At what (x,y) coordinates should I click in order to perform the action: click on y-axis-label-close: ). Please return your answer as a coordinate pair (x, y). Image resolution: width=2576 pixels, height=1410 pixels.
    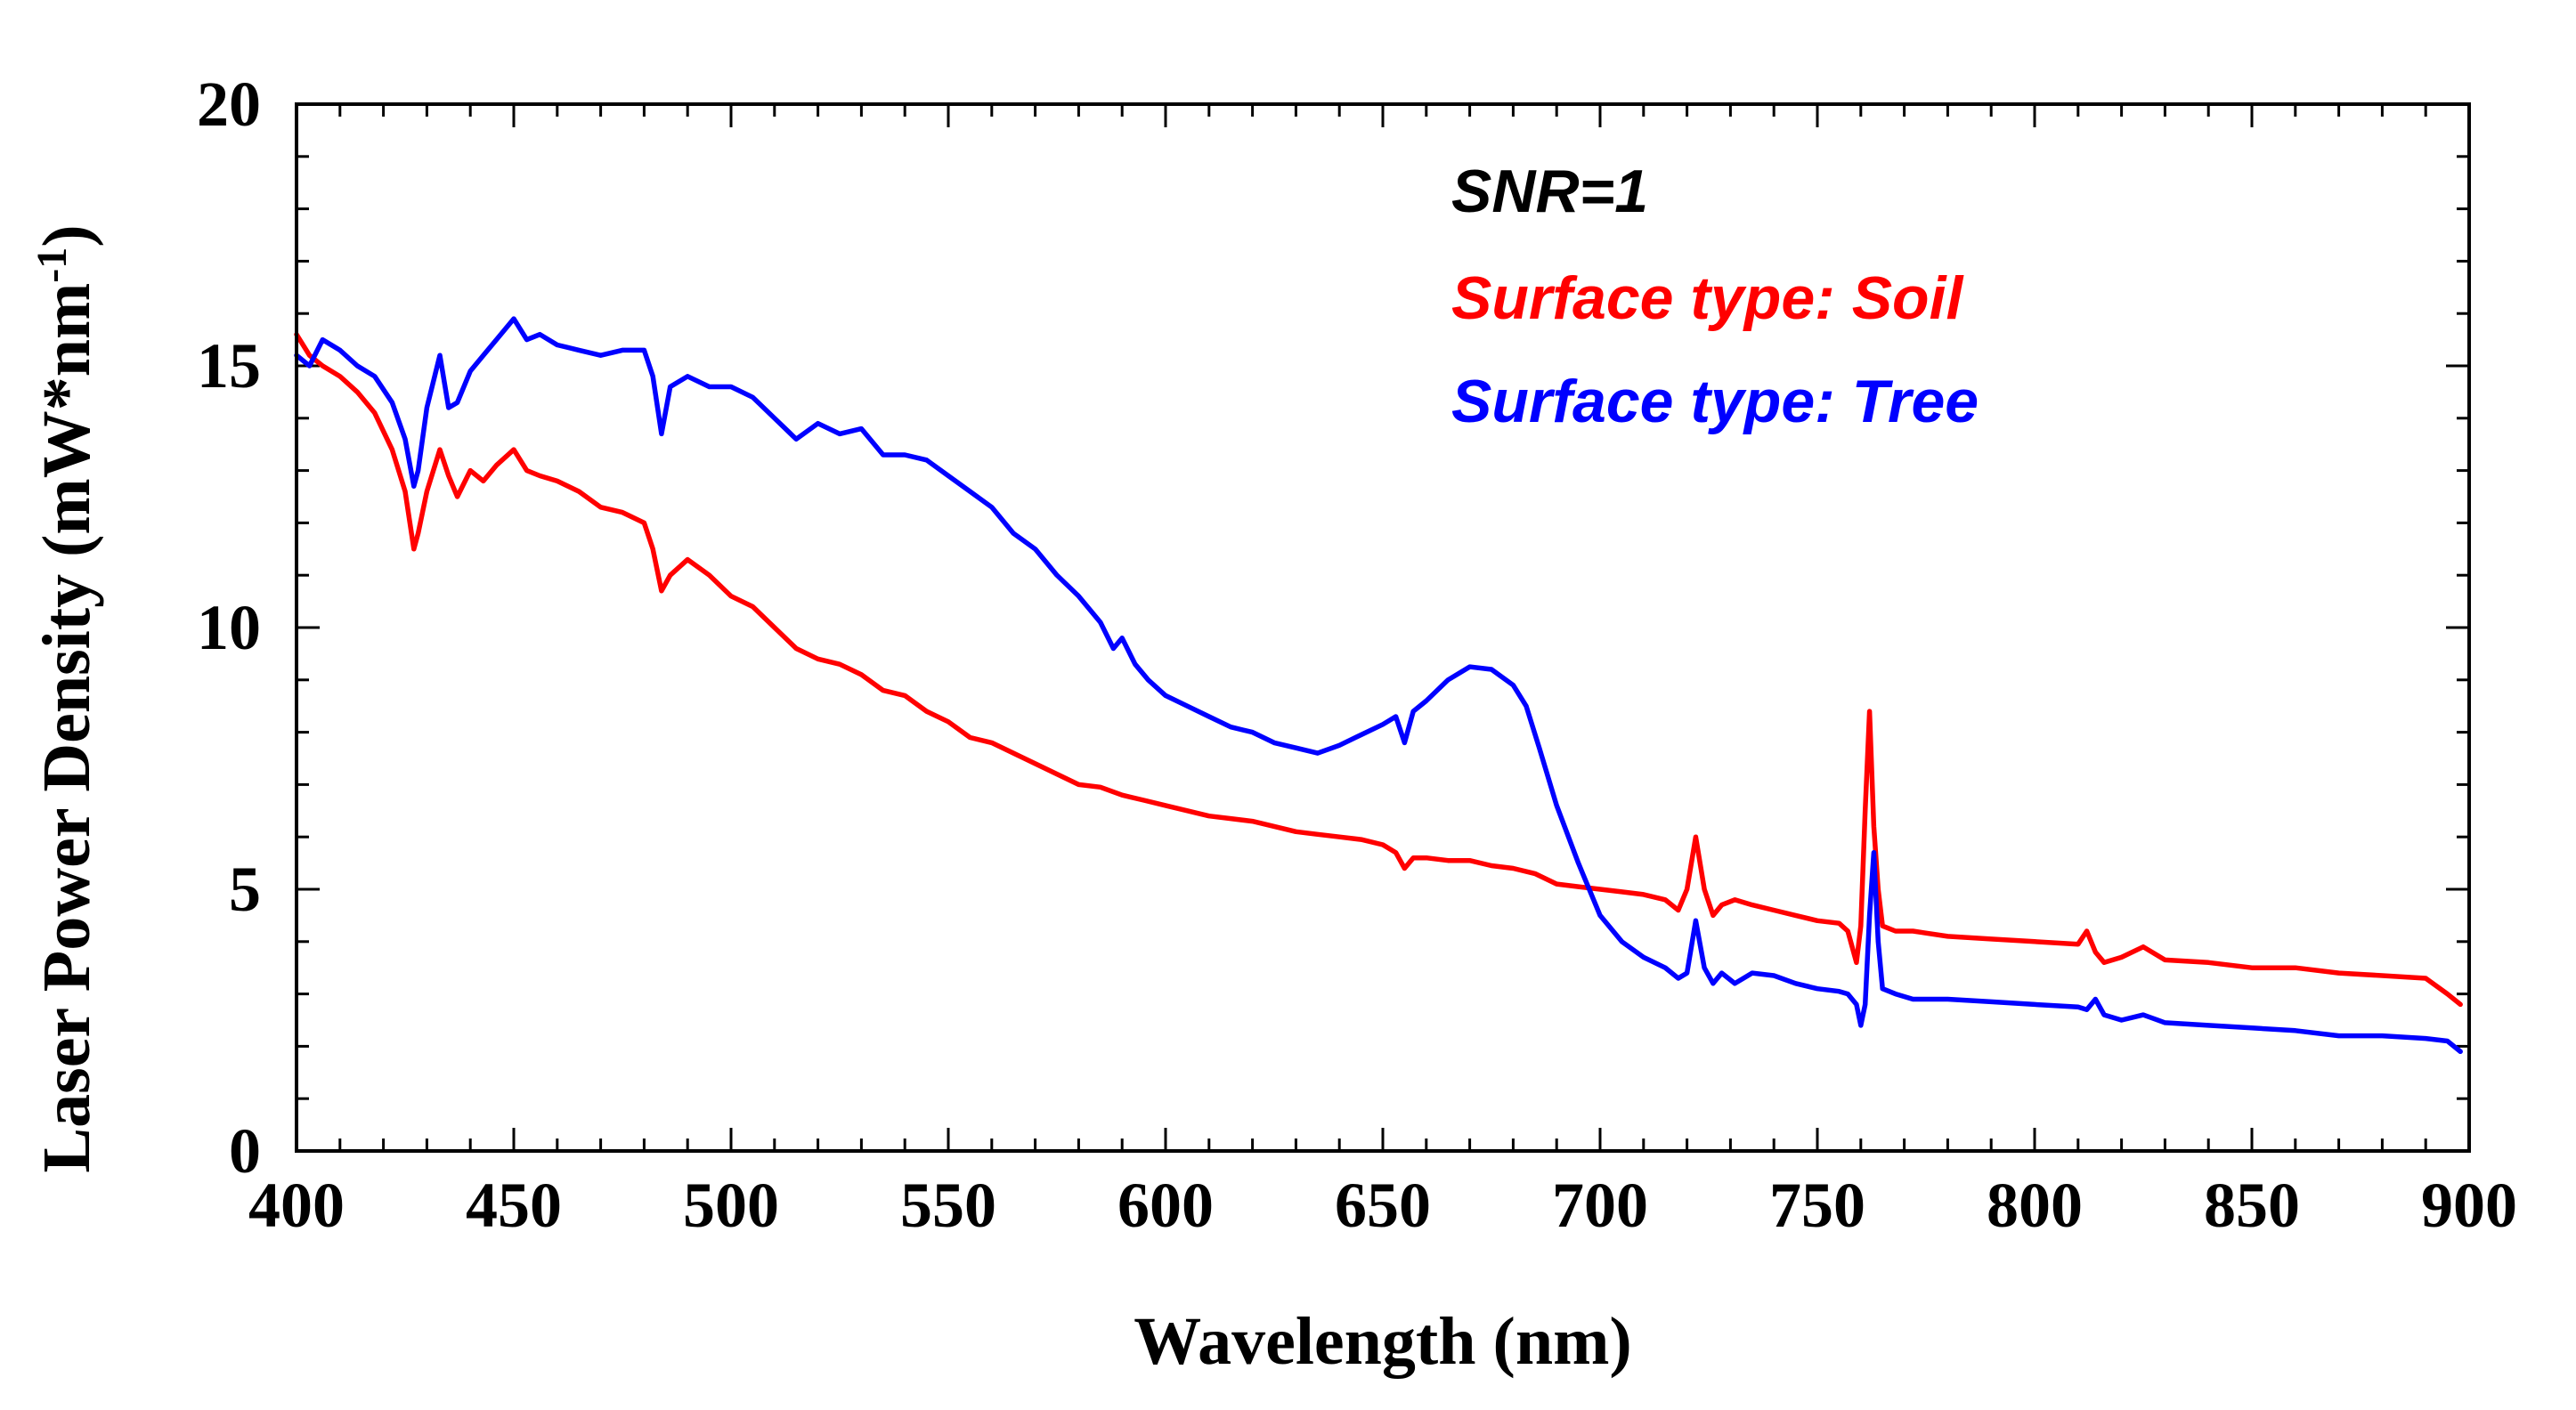
    Looking at the image, I should click on (66, 236).